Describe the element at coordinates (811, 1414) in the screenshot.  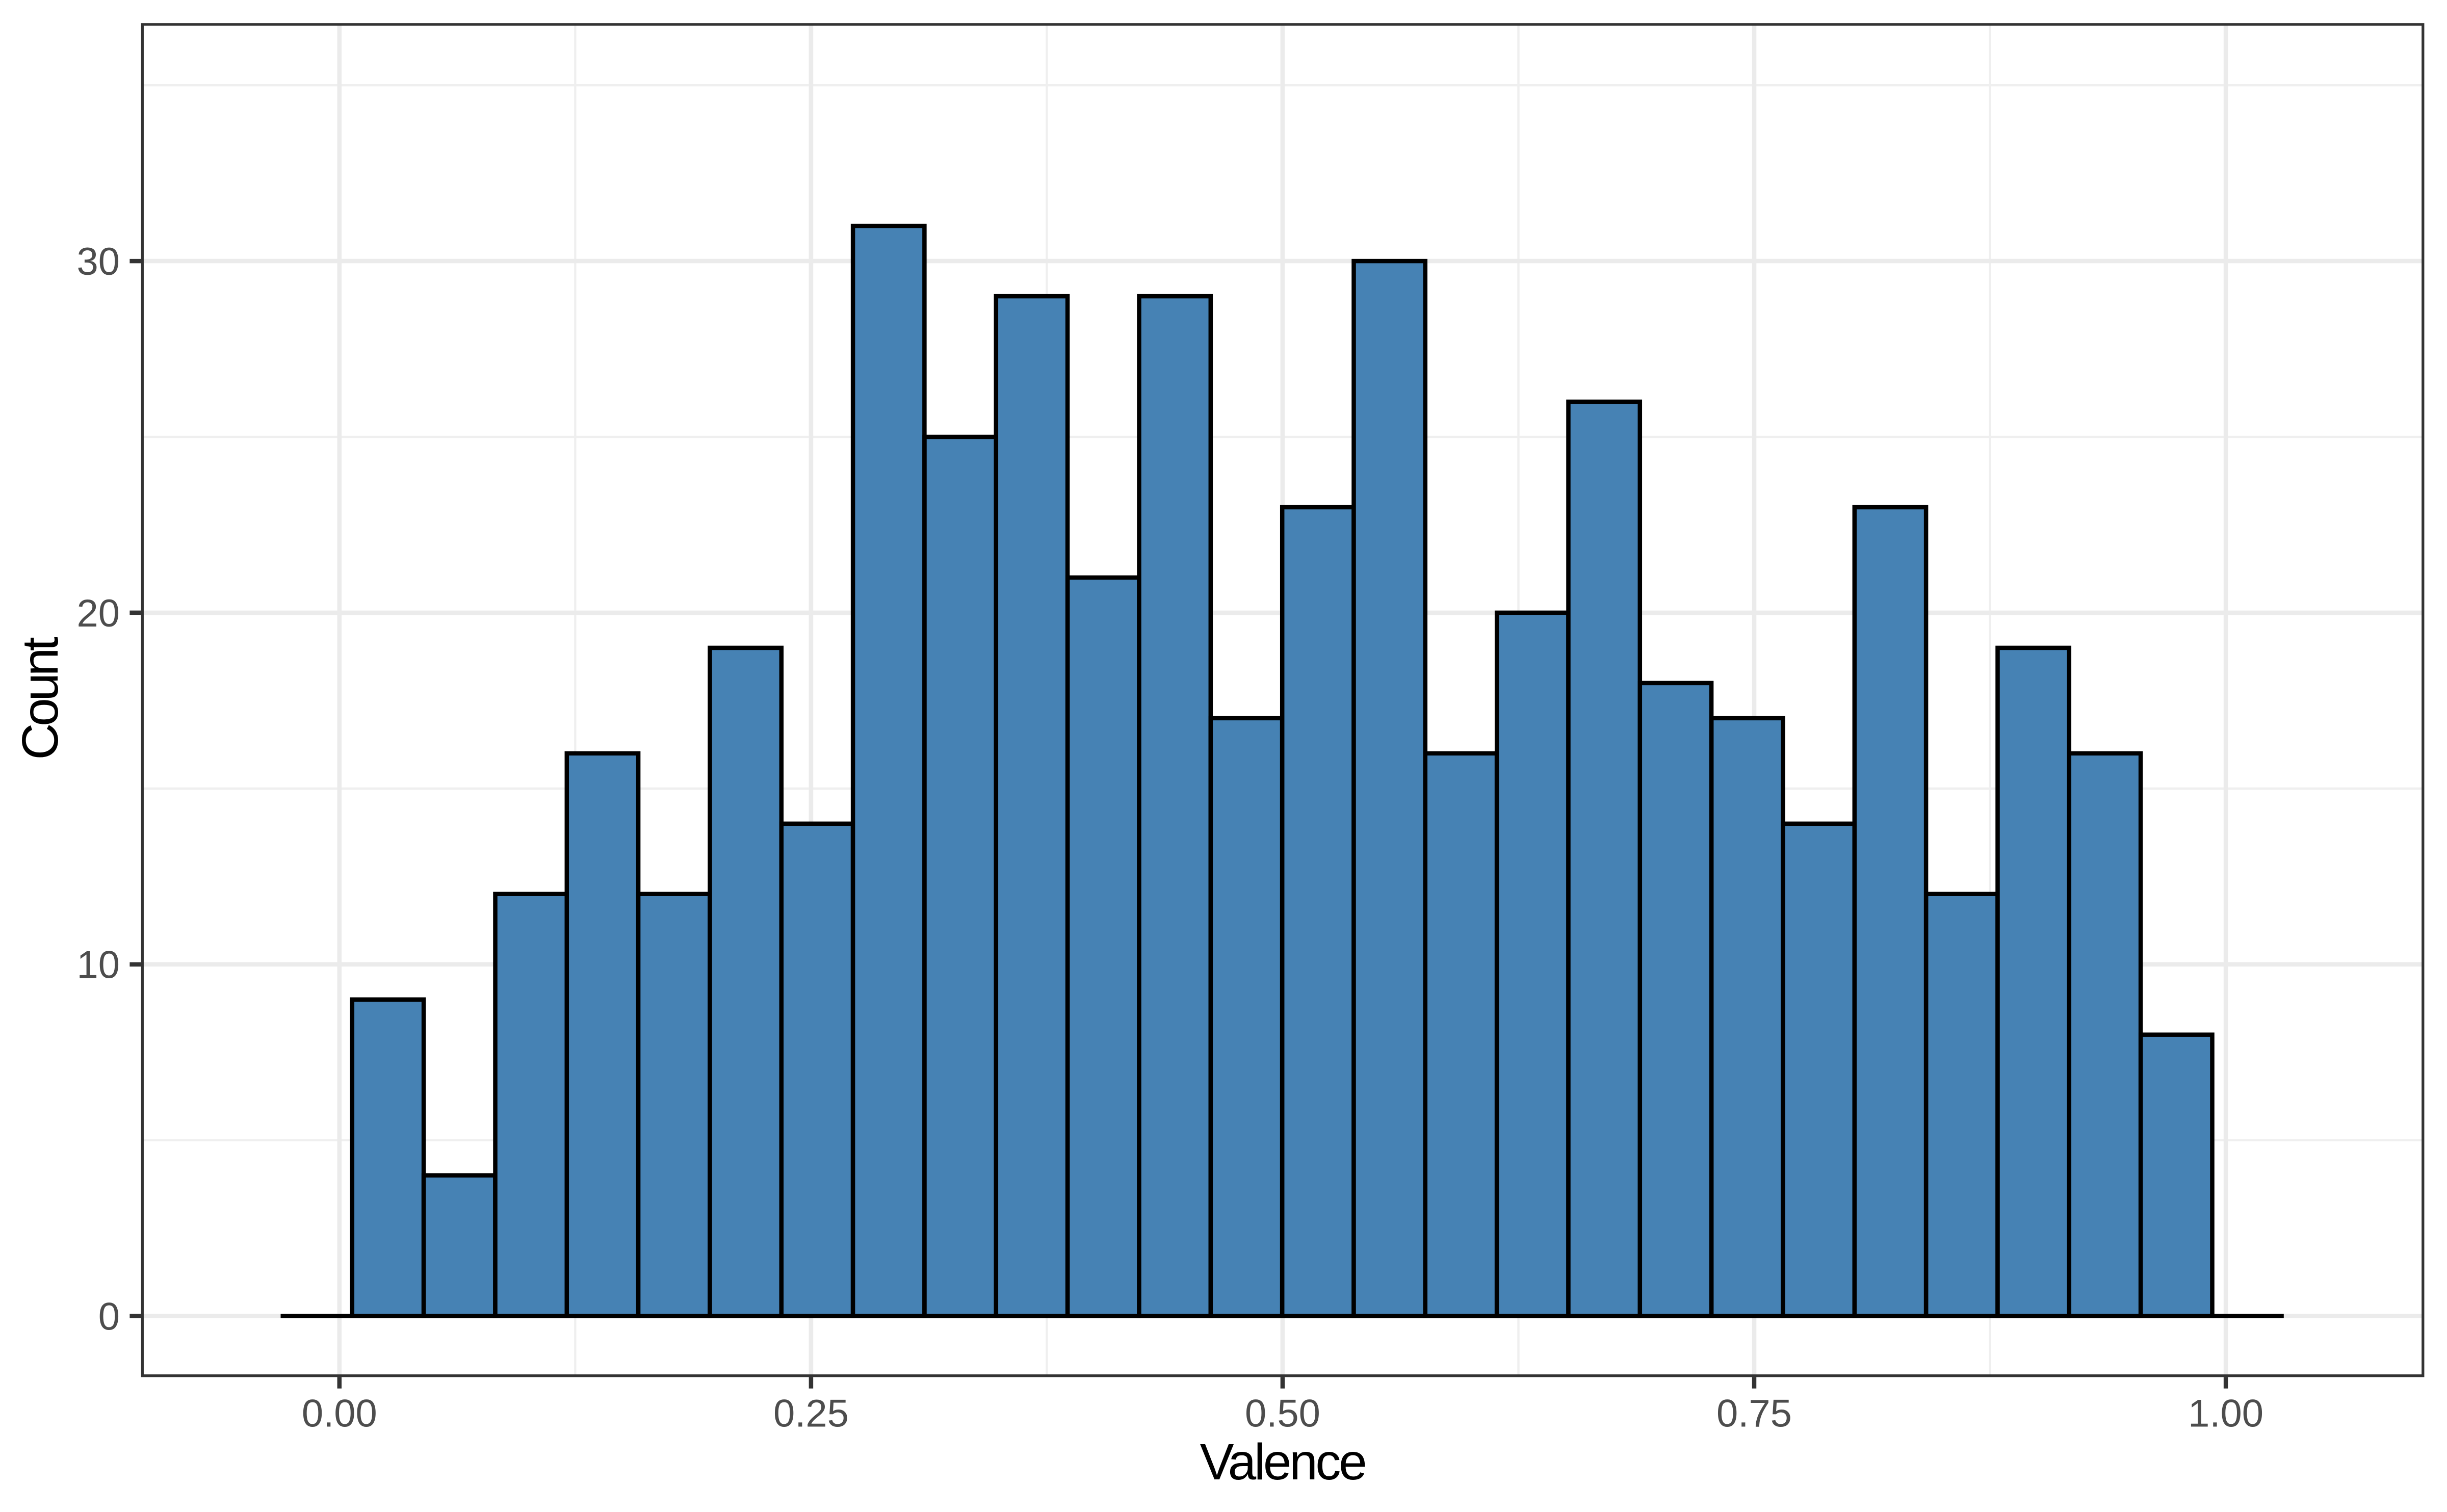
I see `svg-text: 0.25` at that location.